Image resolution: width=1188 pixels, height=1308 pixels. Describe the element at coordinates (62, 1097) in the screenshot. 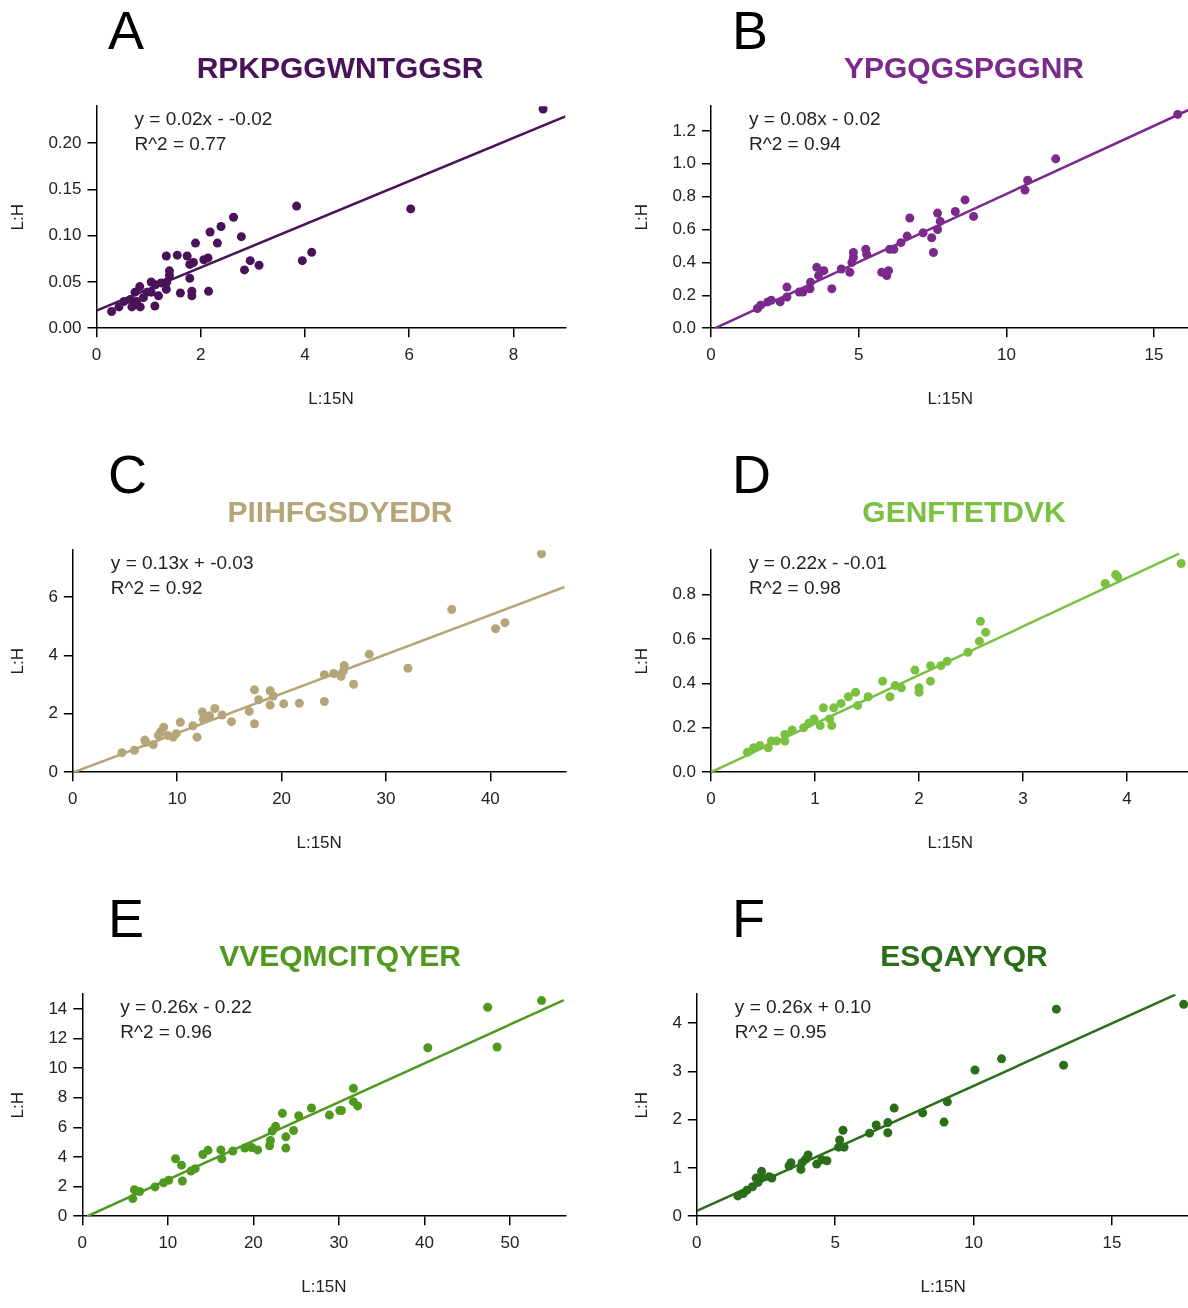

I see `y-tick-label: 8` at that location.